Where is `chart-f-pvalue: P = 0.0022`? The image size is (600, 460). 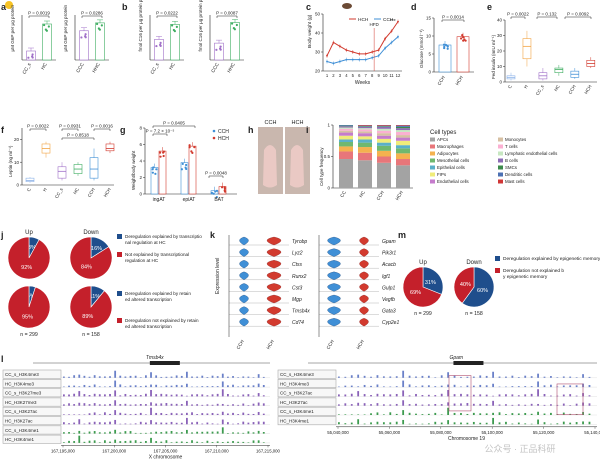 chart-f-pvalue: P = 0.0022 is located at coordinates (38, 126).